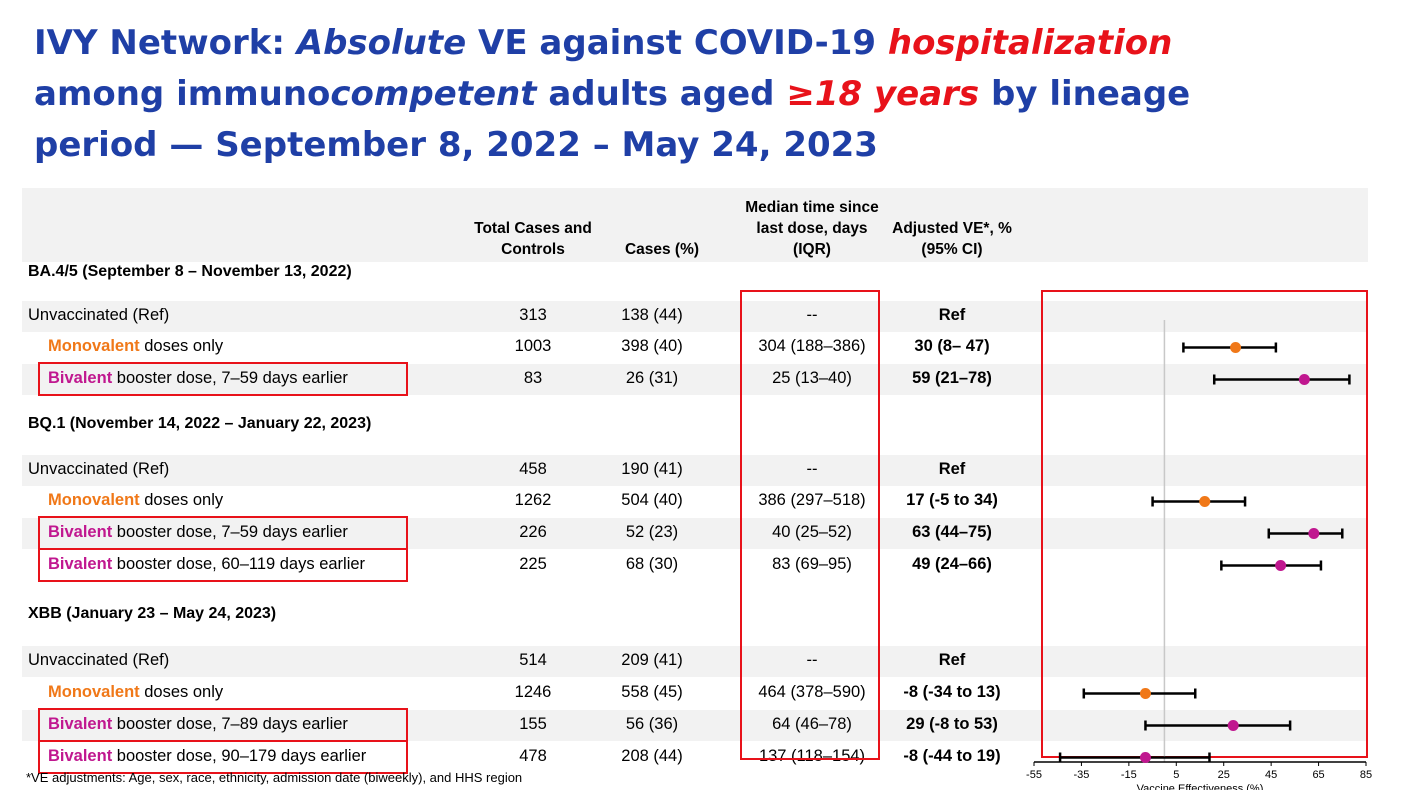 The image size is (1428, 790). What do you see at coordinates (533, 346) in the screenshot?
I see `total-cell: 1003` at bounding box center [533, 346].